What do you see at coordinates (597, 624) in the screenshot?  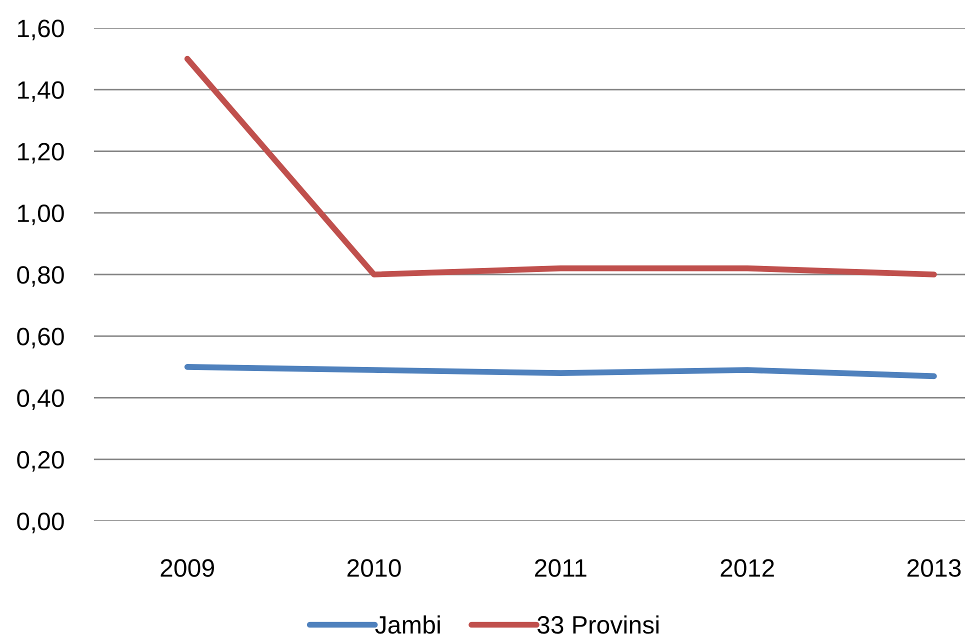 I see `legend-label: 33 Provinsi` at bounding box center [597, 624].